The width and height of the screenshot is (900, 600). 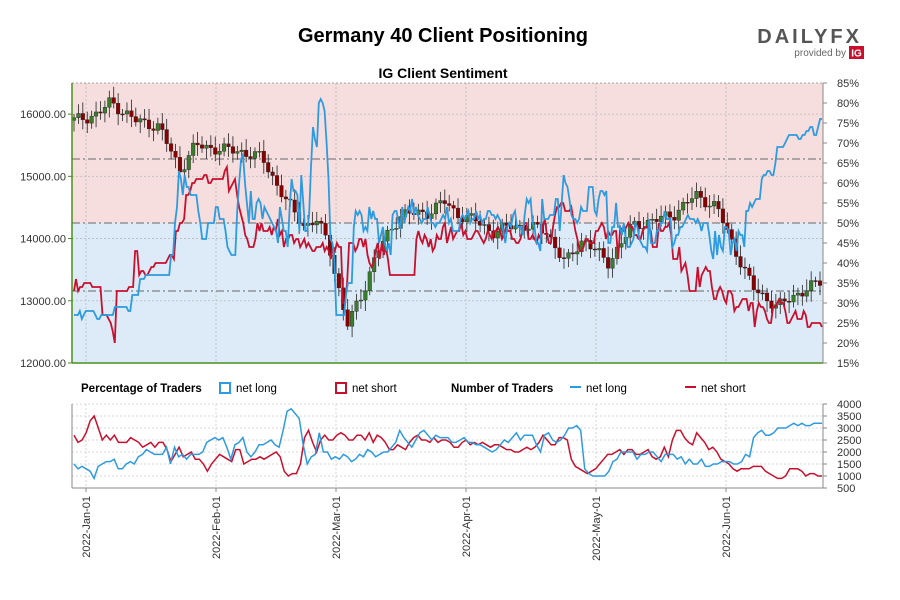 I want to click on price-tick-label: 13000.00, so click(x=43, y=302).